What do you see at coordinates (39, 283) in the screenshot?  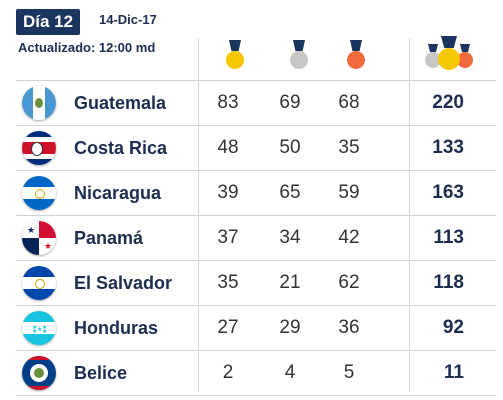 I see `el-salvador-flag-icon` at bounding box center [39, 283].